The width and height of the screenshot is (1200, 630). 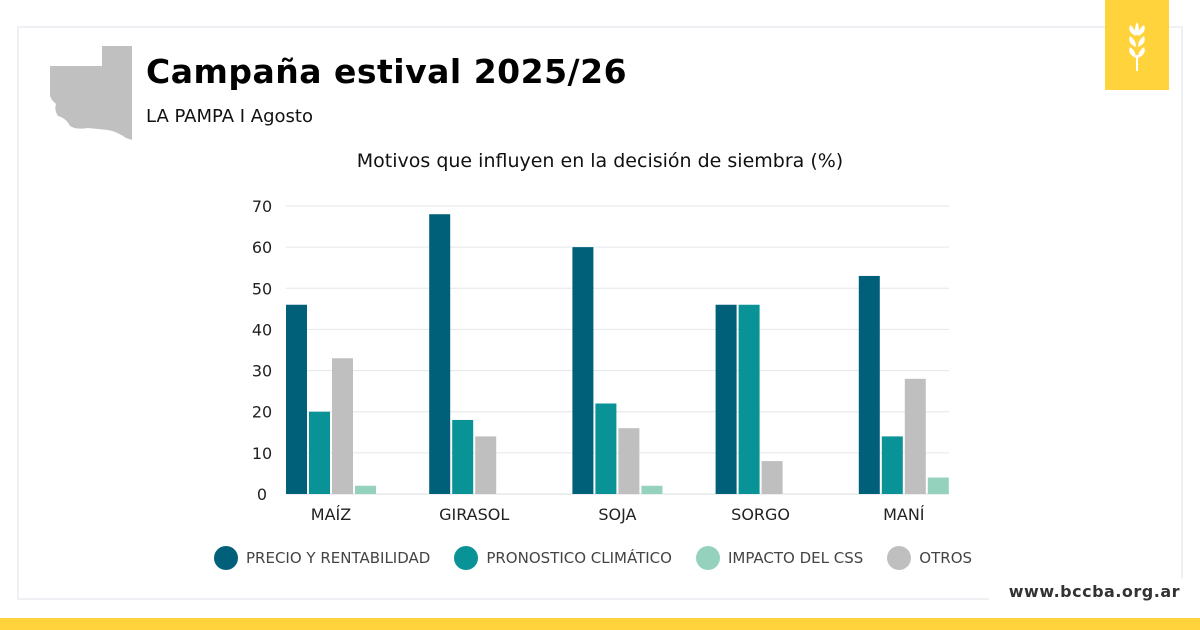 What do you see at coordinates (795, 558) in the screenshot?
I see `legend-label: IMPACTO DEL CSS` at bounding box center [795, 558].